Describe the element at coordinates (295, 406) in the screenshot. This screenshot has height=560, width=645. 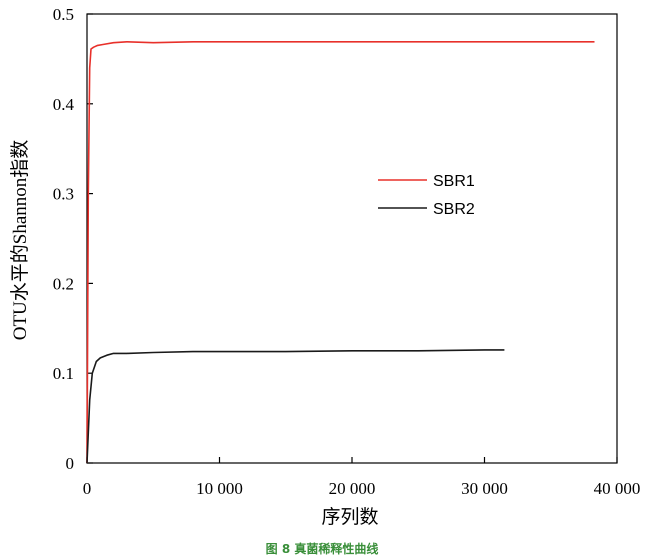
I see `series-line-sbr2` at that location.